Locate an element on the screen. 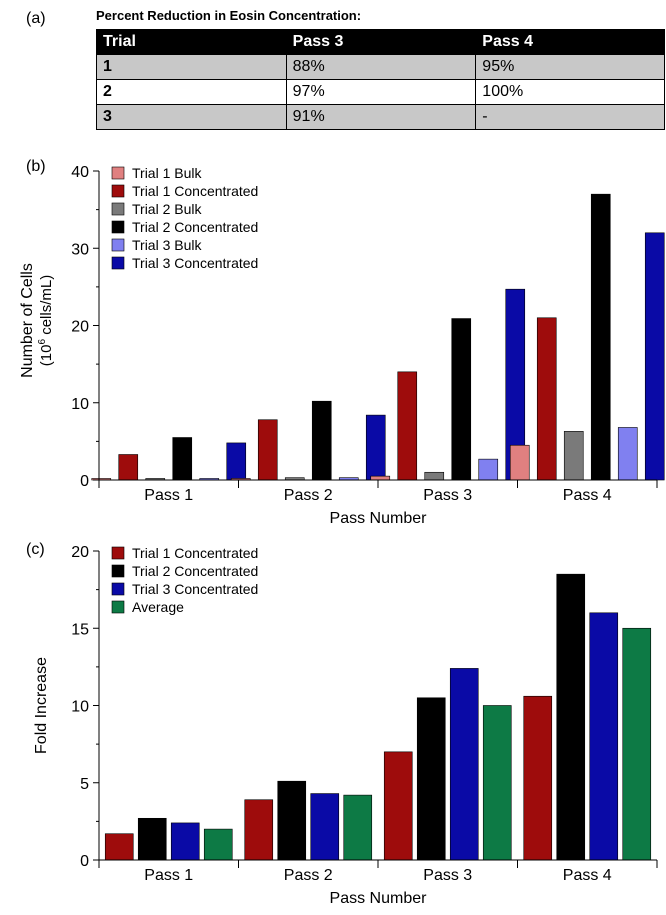 This screenshot has height=915, width=666. table-row: 1 88% 95% is located at coordinates (380, 67).